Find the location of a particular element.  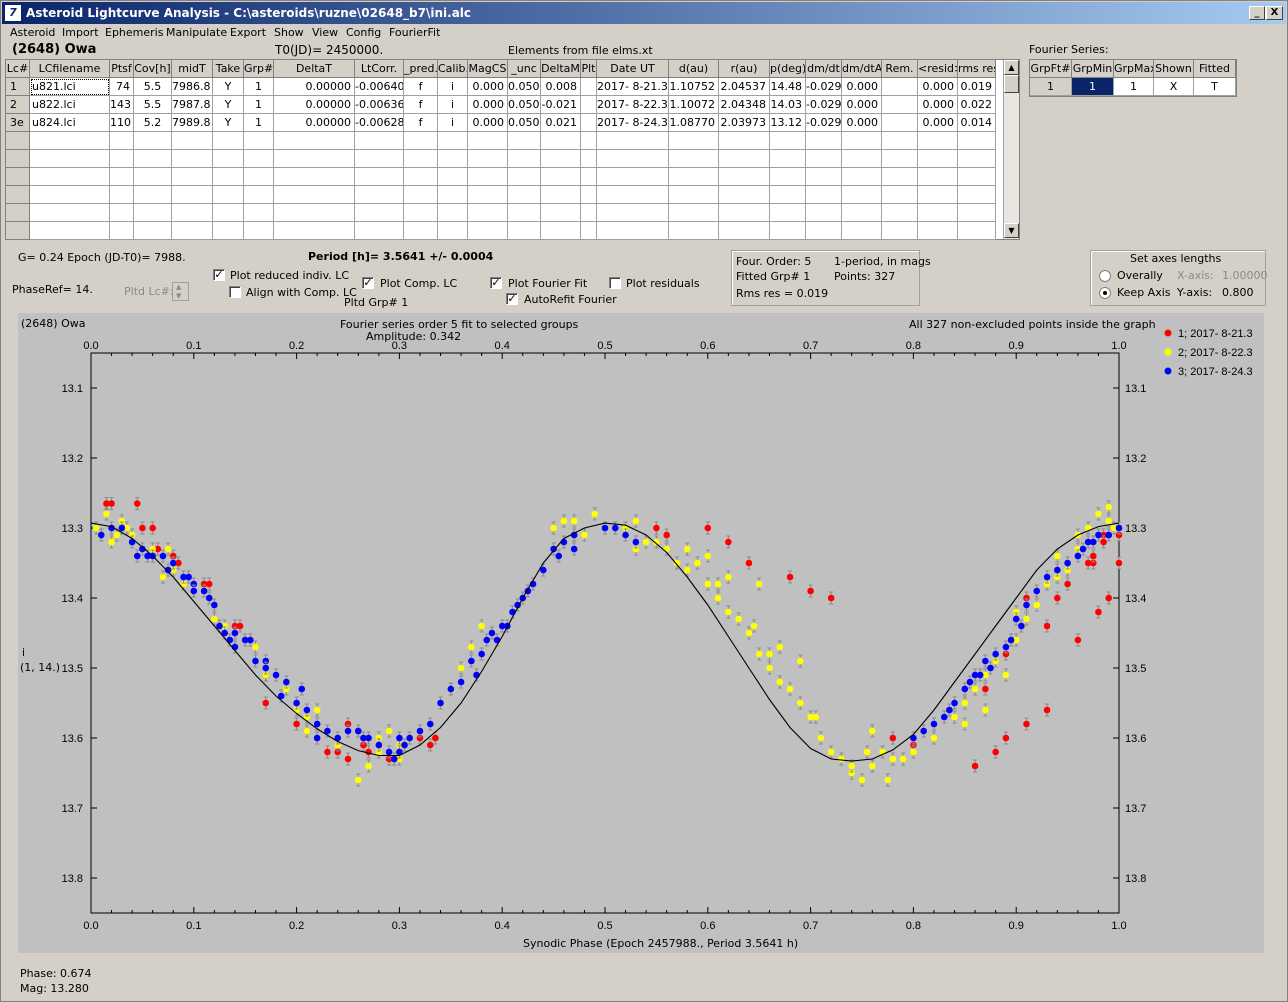

lc-cell: 5.2 is located at coordinates (153, 123).